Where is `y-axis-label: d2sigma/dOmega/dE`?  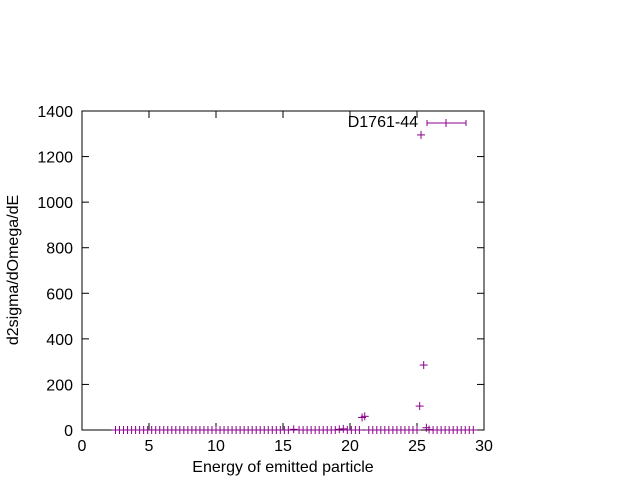
y-axis-label: d2sigma/dOmega/dE is located at coordinates (13, 270).